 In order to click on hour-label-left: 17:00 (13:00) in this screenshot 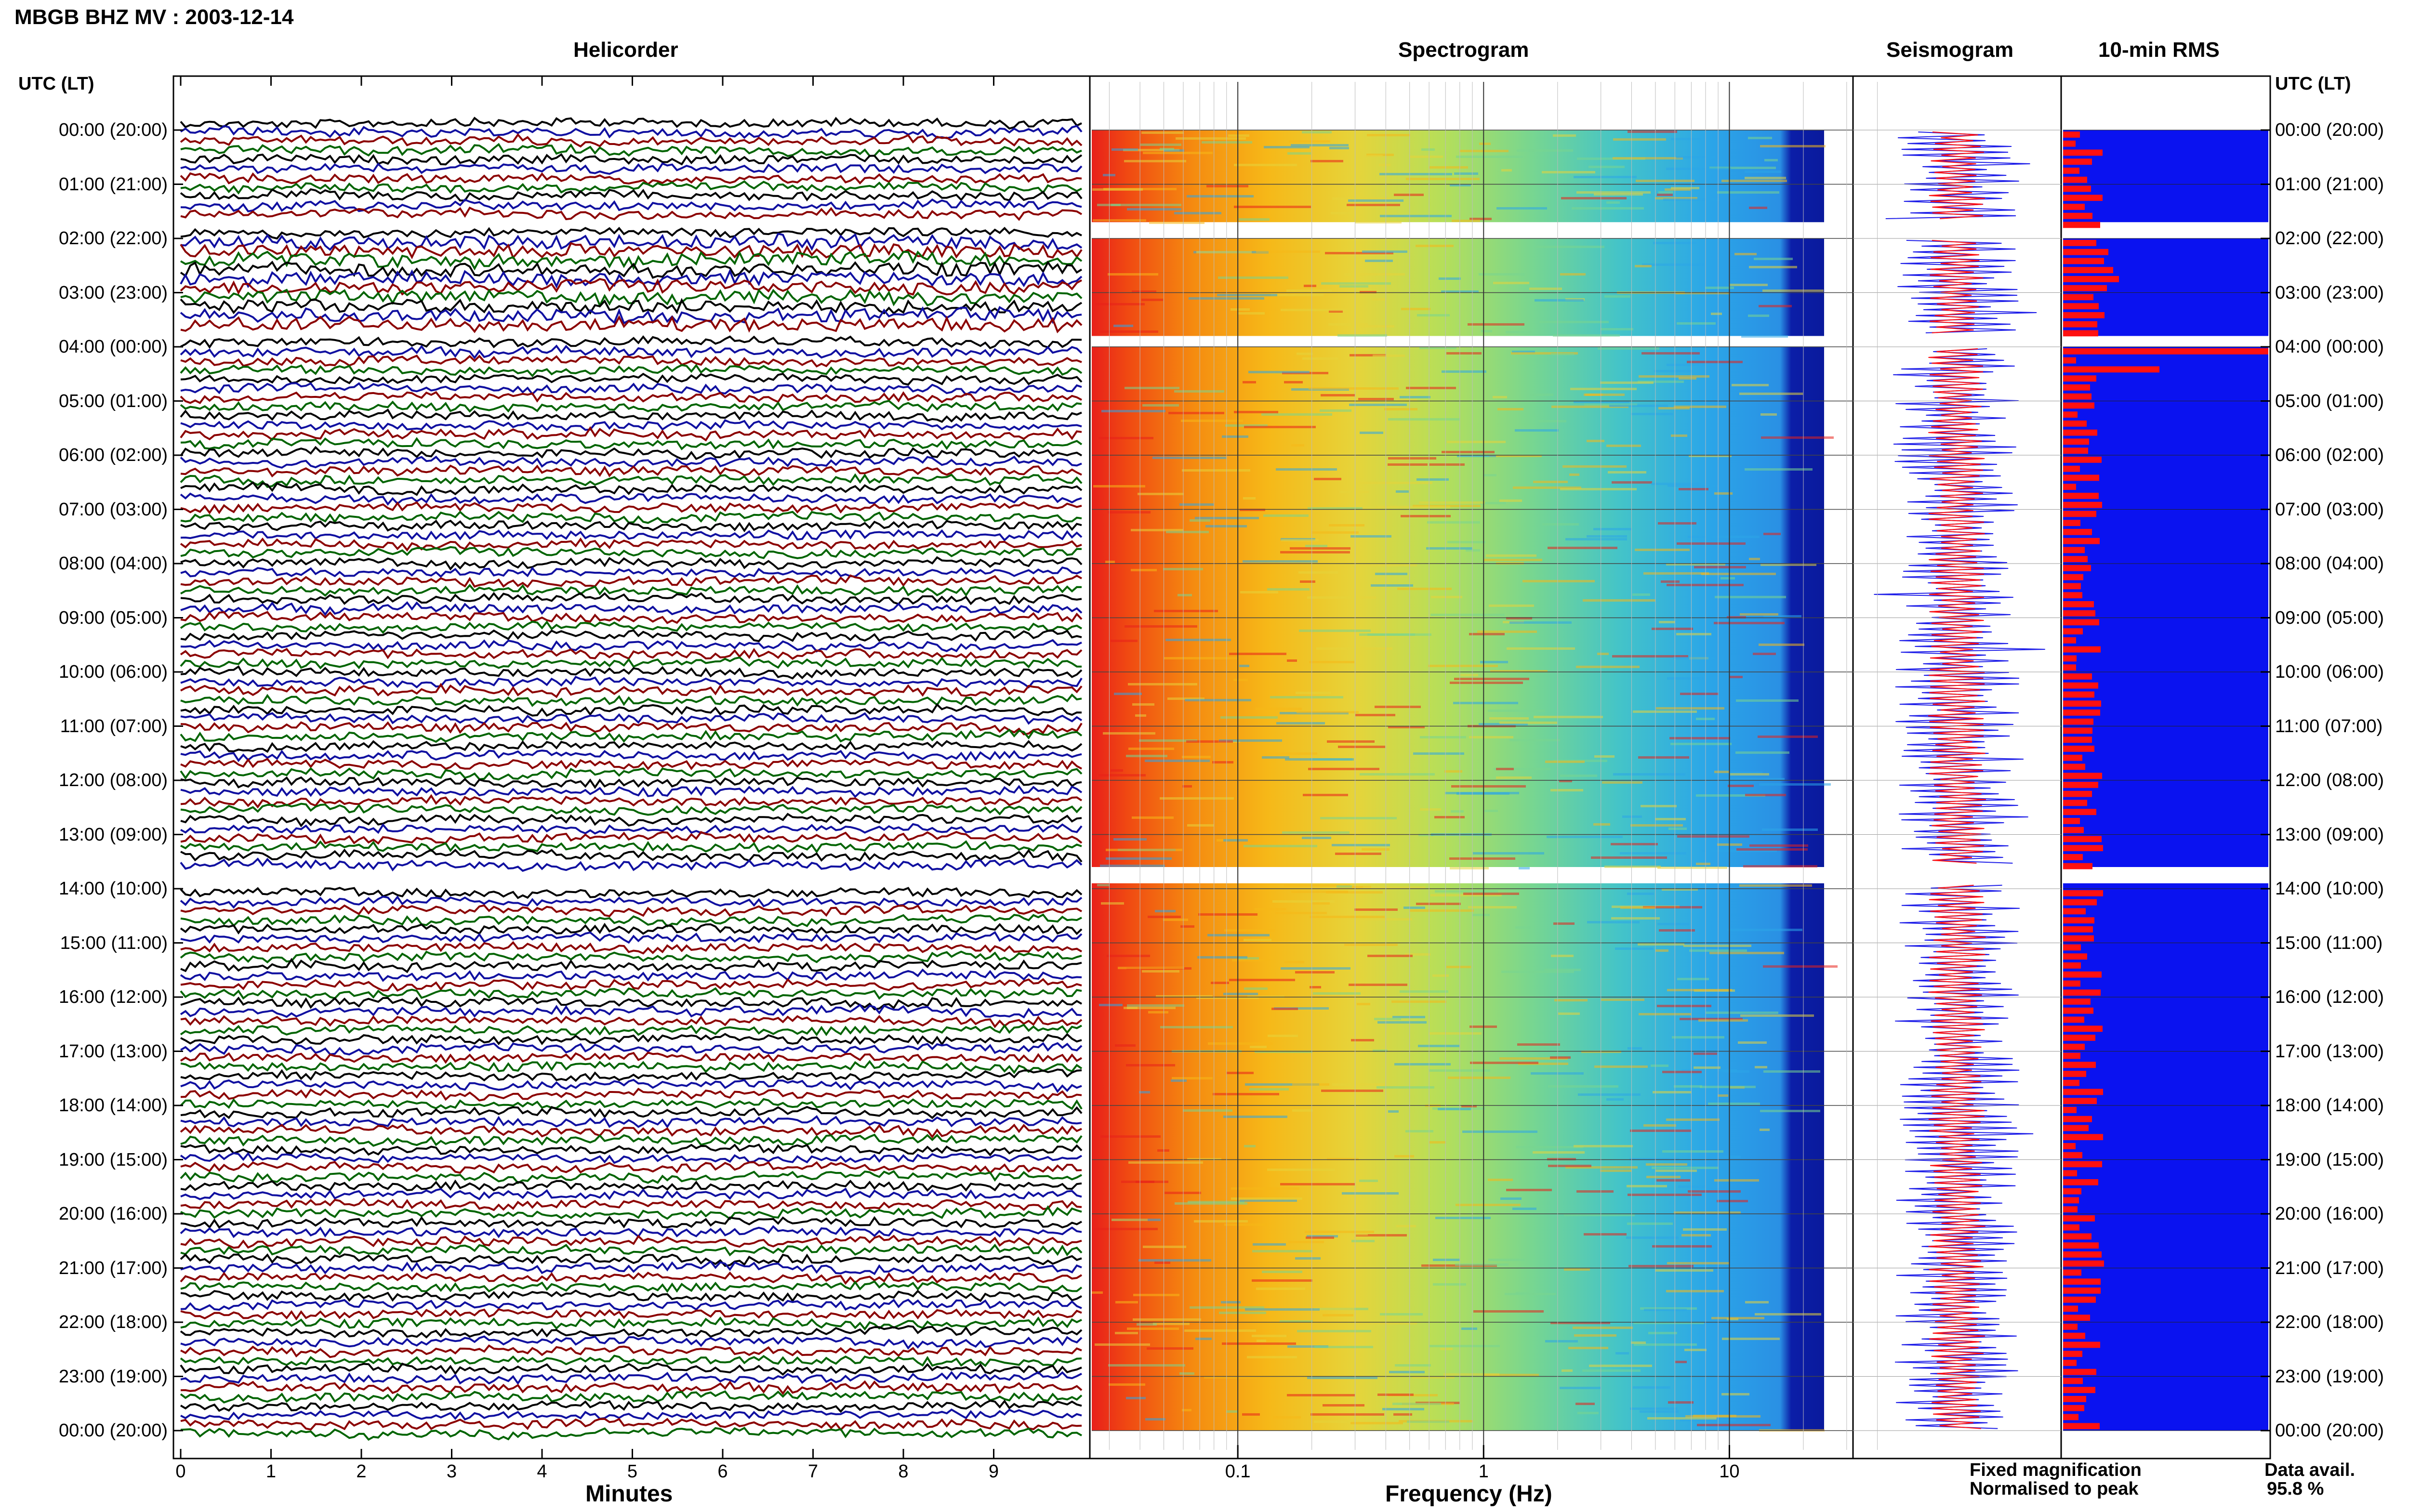, I will do `click(113, 1051)`.